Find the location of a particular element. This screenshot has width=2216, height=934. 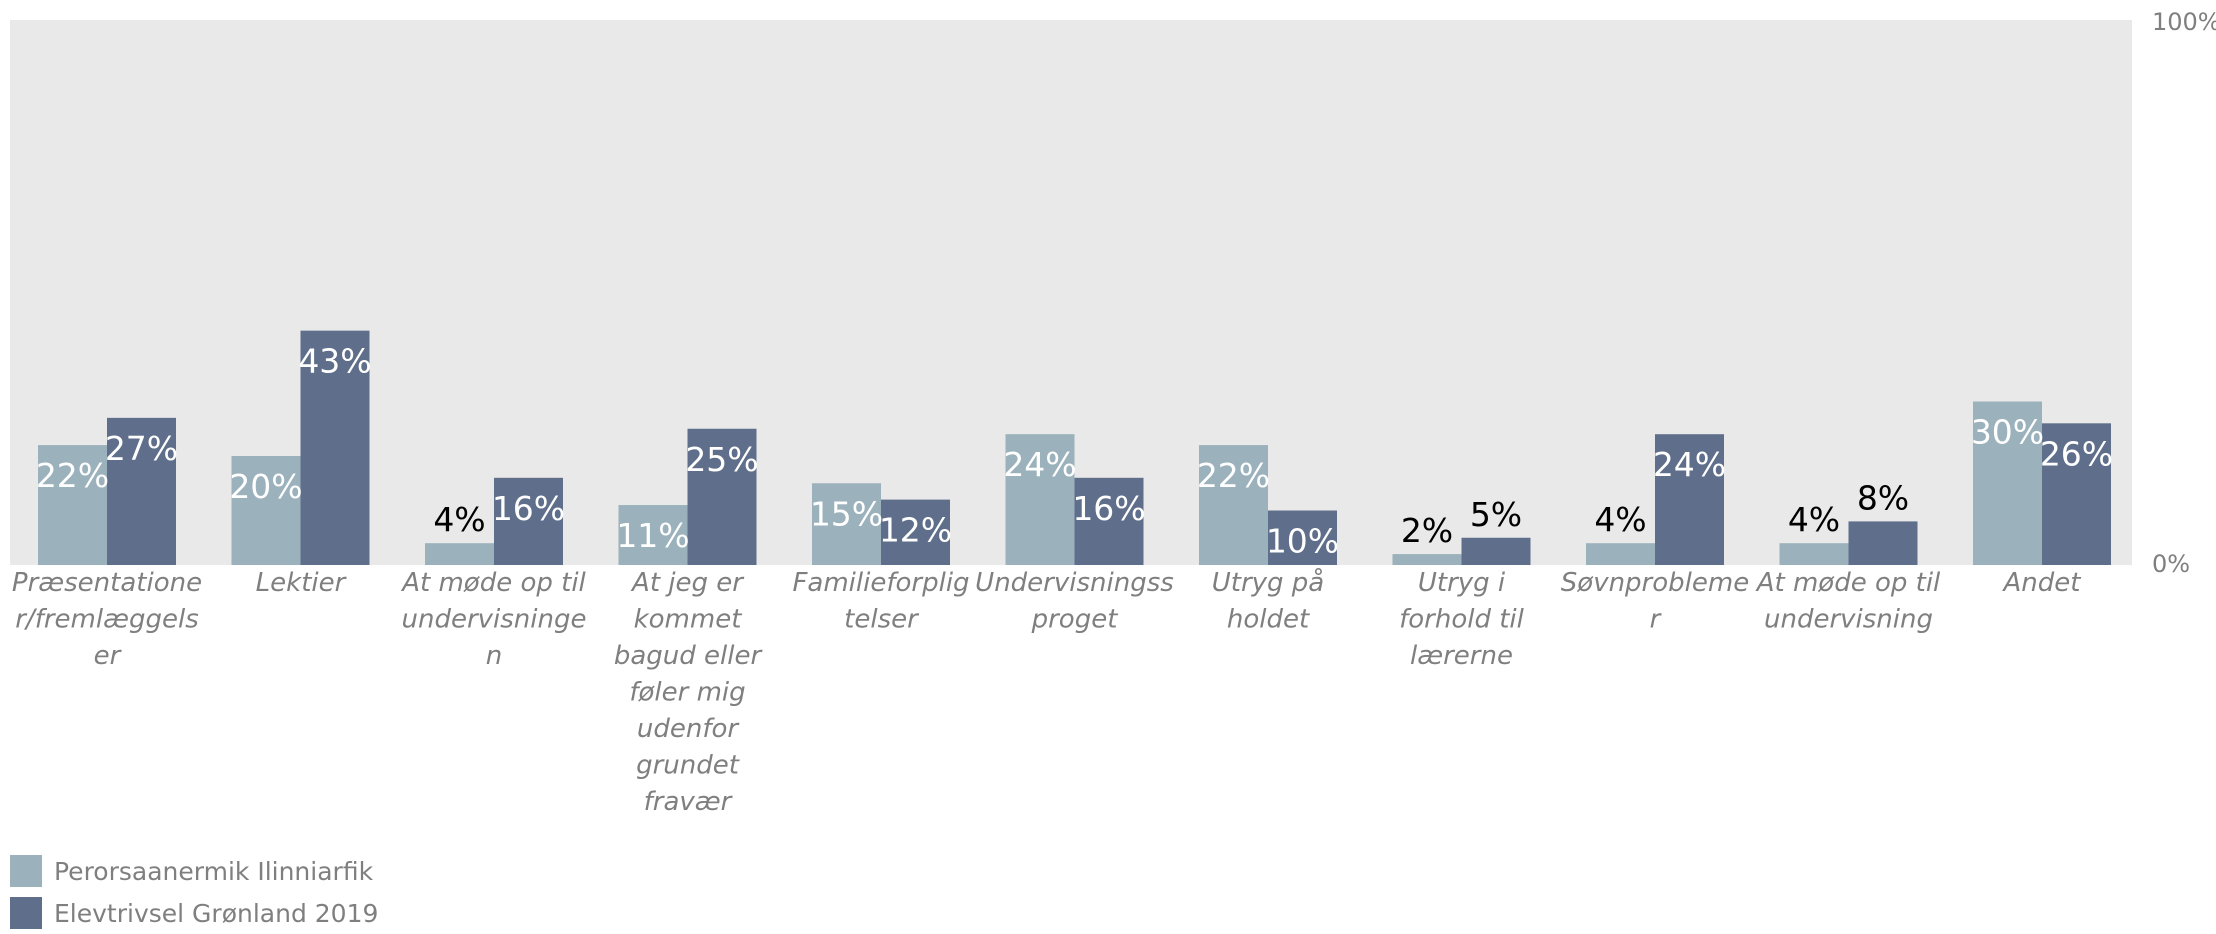

value-label-series-1-cat-1: 22% is located at coordinates (72, 475).